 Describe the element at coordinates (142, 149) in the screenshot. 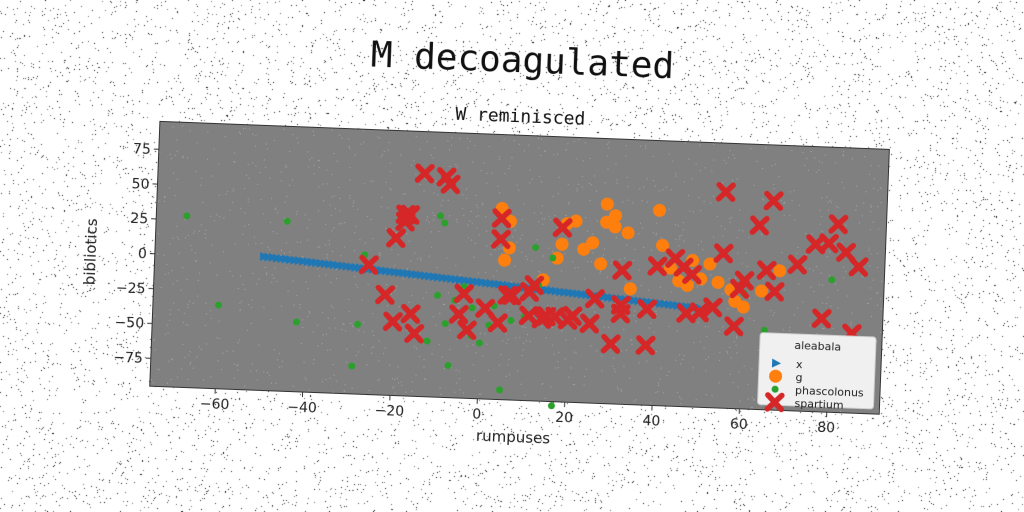

I see `y-tick-label: 75` at that location.